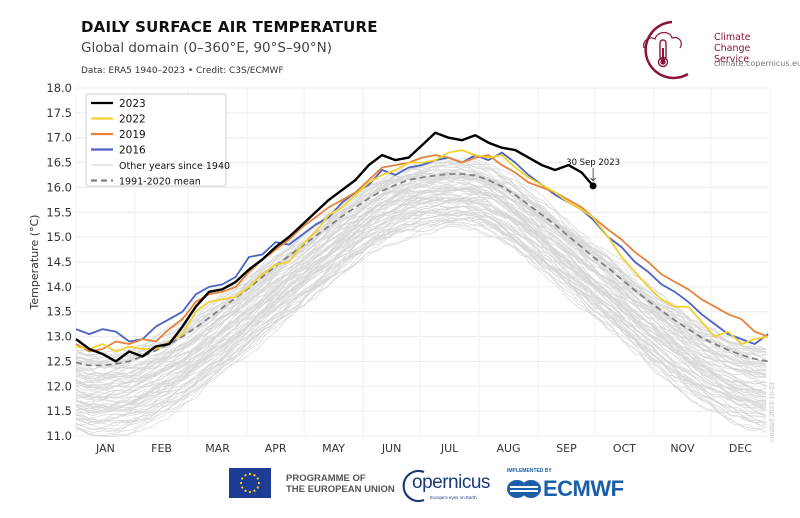 Image resolution: width=800 pixels, height=518 pixels. What do you see at coordinates (59, 88) in the screenshot?
I see `y-tick-label: 18.0` at bounding box center [59, 88].